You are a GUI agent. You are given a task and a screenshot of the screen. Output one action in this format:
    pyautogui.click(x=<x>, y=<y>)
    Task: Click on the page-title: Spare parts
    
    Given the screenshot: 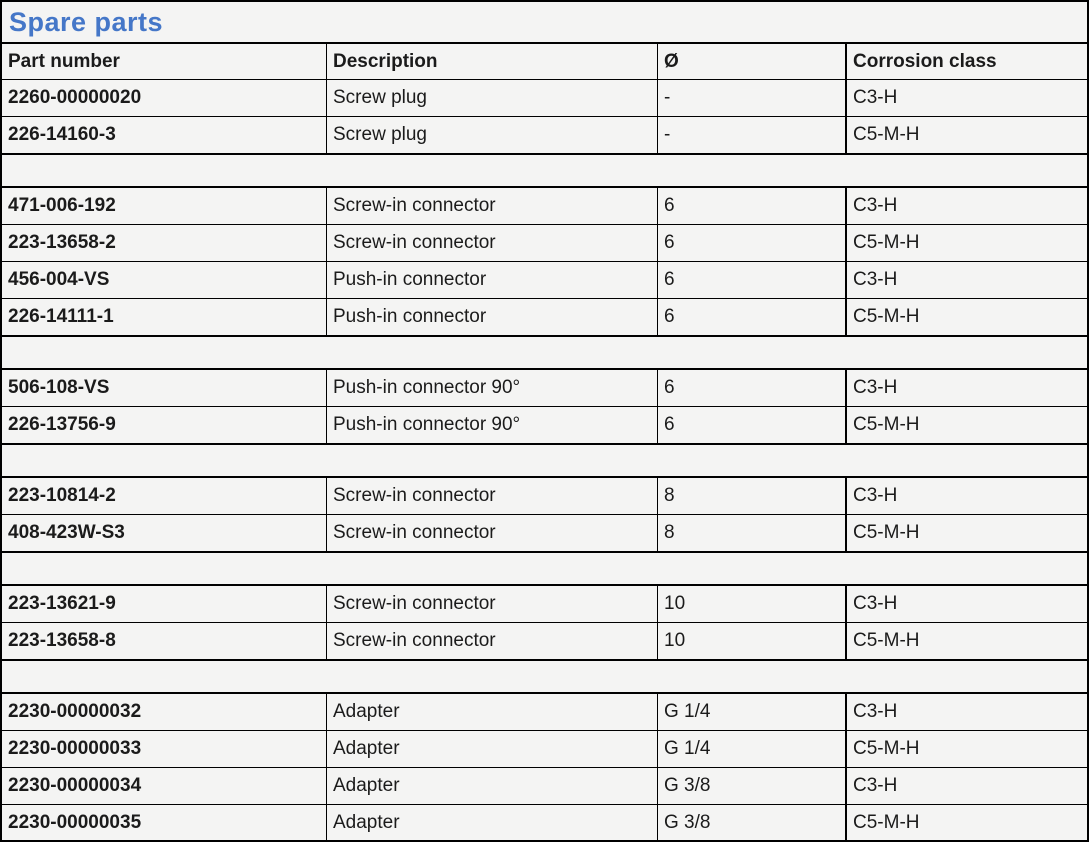 What is the action you would take?
    pyautogui.click(x=544, y=23)
    